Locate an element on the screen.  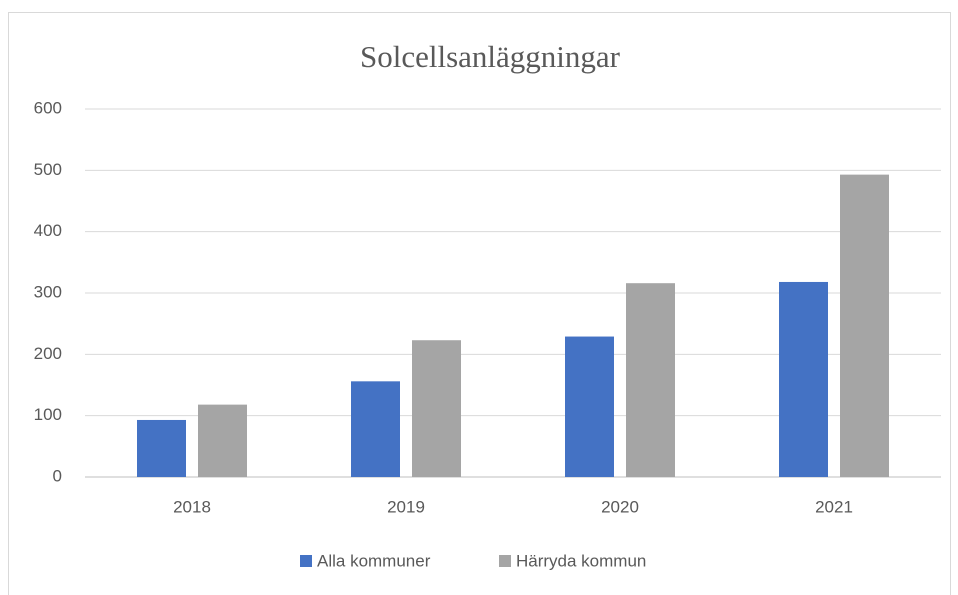
chart-title: Solcellsanläggningar is located at coordinates (490, 56).